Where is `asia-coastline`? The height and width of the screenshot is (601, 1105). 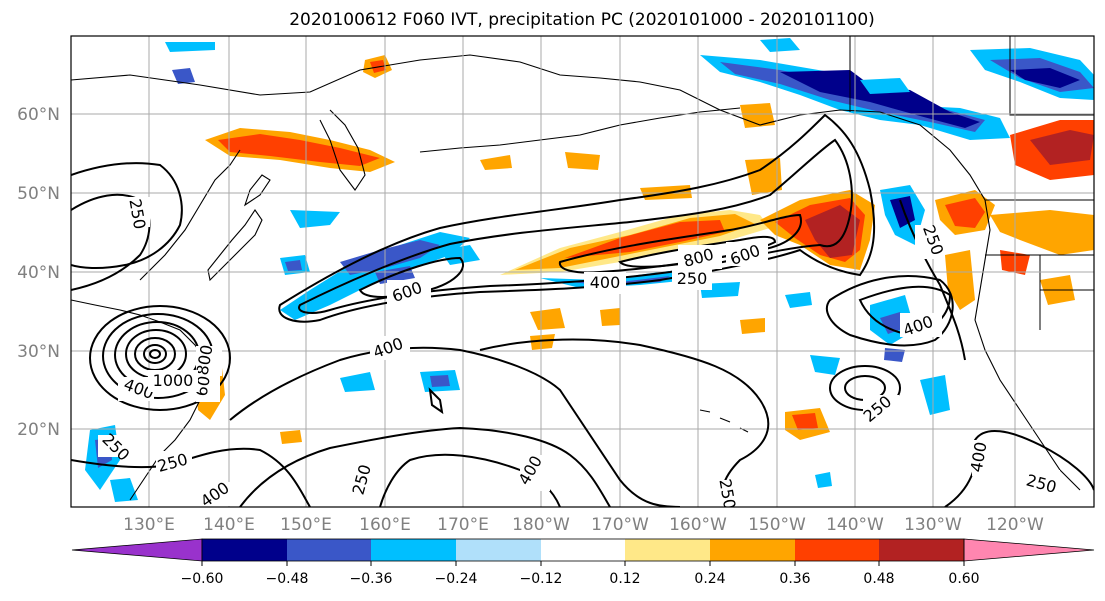 asia-coastline is located at coordinates (190, 215).